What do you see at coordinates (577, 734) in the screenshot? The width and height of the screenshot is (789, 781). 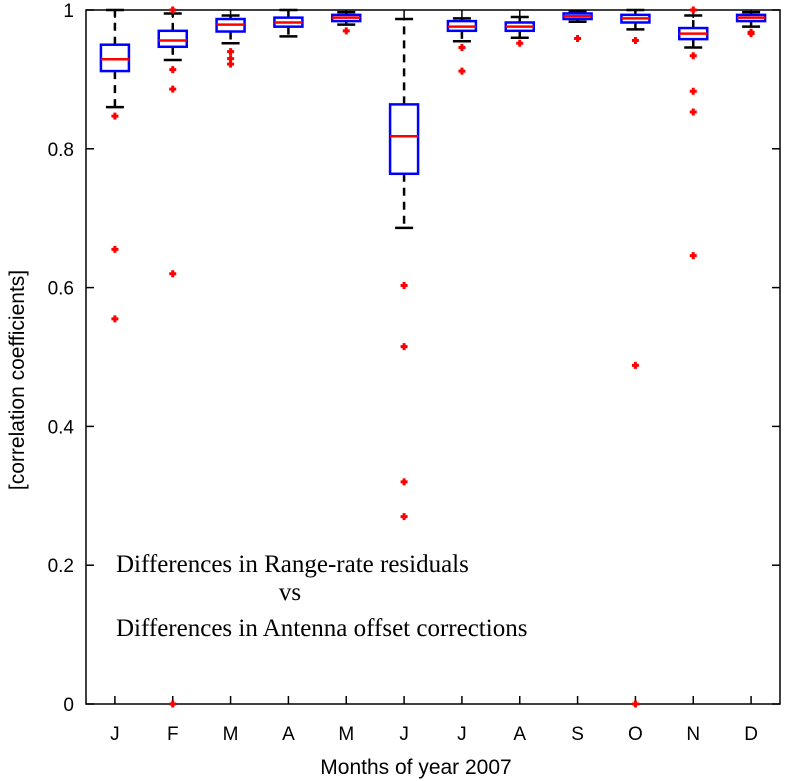 I see `x-tick-label: S` at bounding box center [577, 734].